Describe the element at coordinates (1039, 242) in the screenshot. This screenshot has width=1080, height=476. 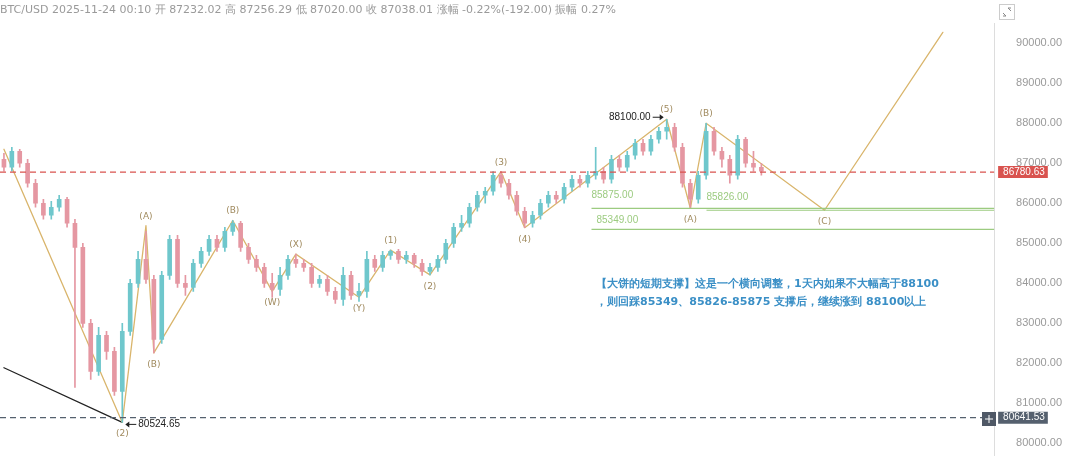
I see `y-tick-label: 85000.00` at that location.